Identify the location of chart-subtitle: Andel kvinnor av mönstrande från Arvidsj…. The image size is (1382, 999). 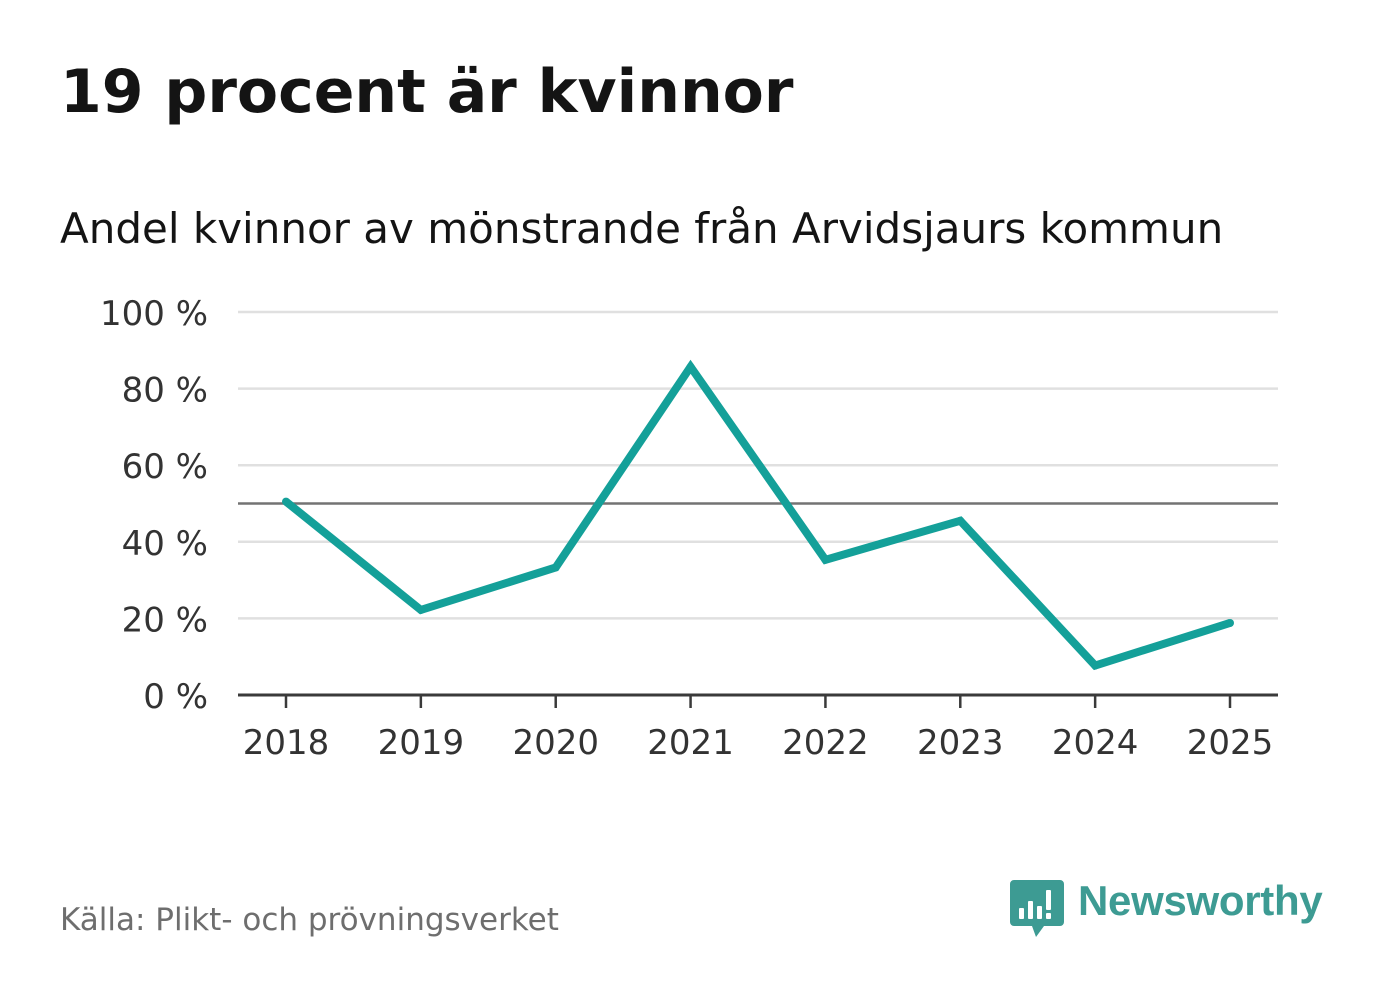
(642, 228).